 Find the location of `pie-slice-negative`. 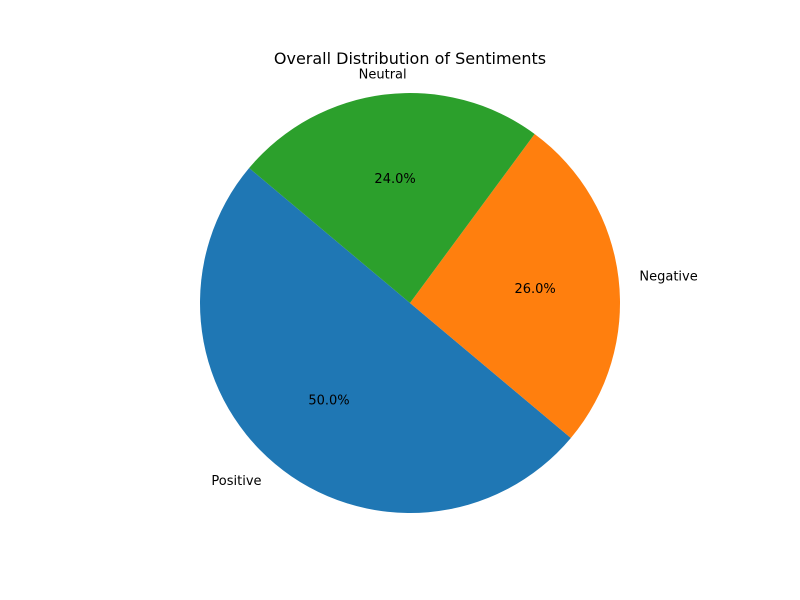

pie-slice-negative is located at coordinates (515, 285).